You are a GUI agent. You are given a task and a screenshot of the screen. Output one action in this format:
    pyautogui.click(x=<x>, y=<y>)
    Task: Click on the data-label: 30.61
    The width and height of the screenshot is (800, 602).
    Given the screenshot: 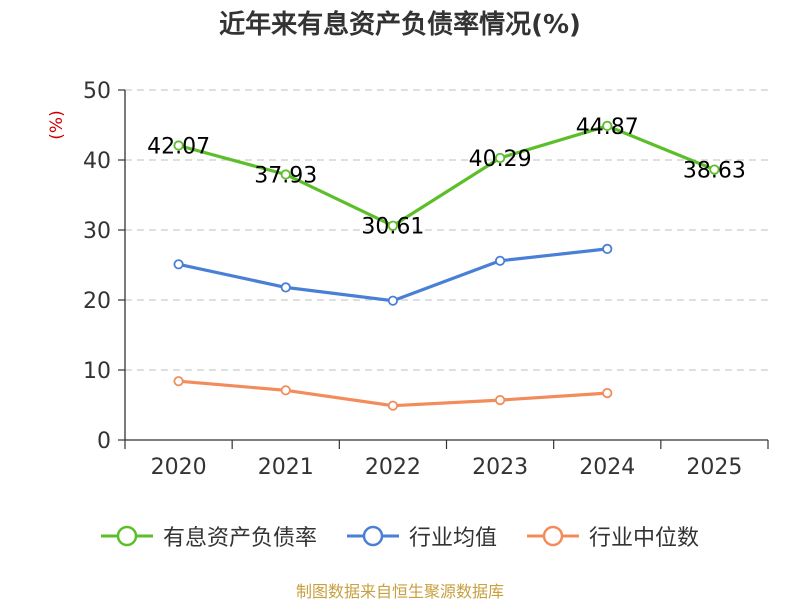 What is the action you would take?
    pyautogui.click(x=392, y=227)
    